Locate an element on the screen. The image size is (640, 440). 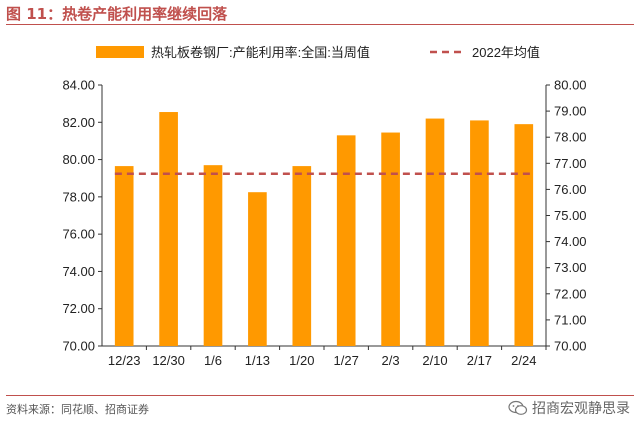
x-tick-label: 1/13 is located at coordinates (257, 360).